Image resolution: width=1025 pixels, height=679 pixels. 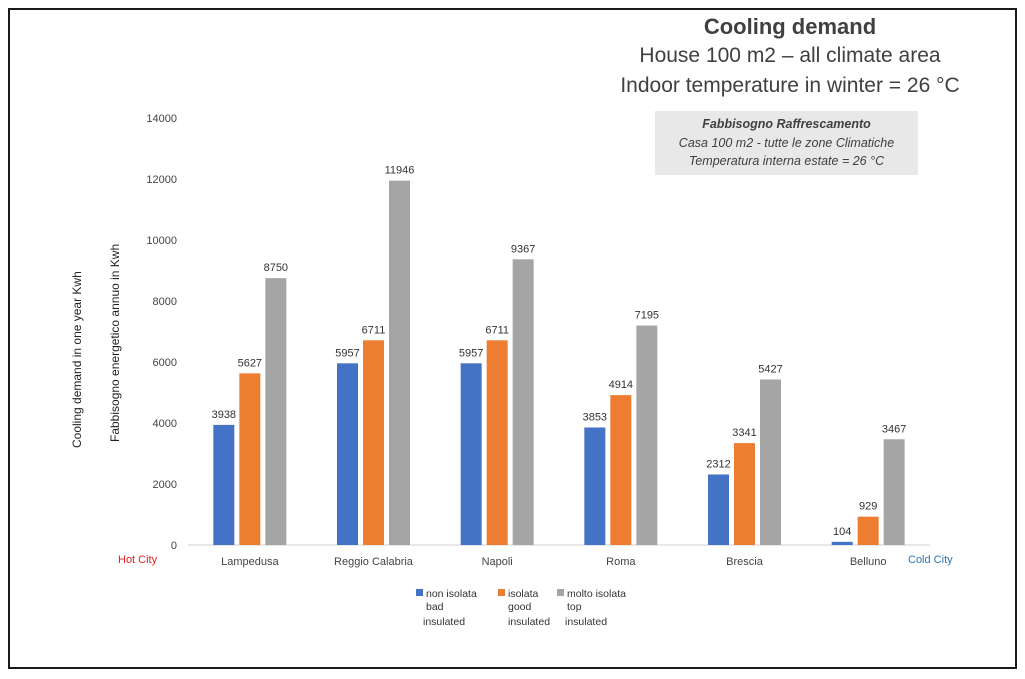 I want to click on x-tick-label: Lampedusa, so click(x=250, y=562).